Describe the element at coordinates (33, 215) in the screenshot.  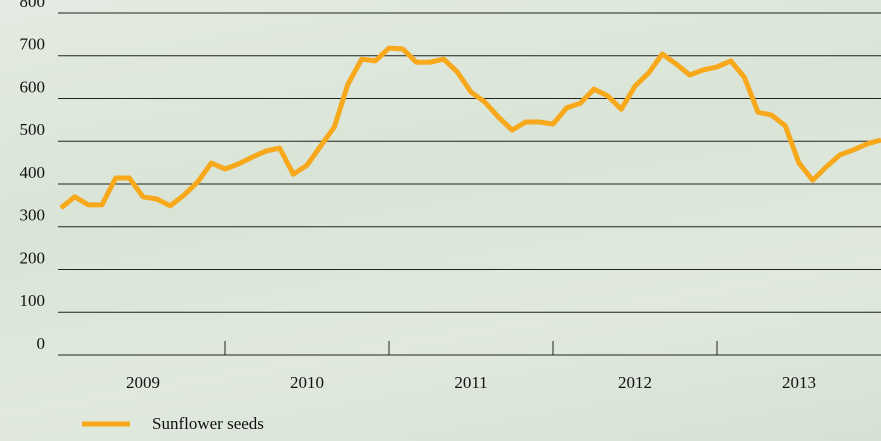
I see `y-tick-label: 300` at that location.